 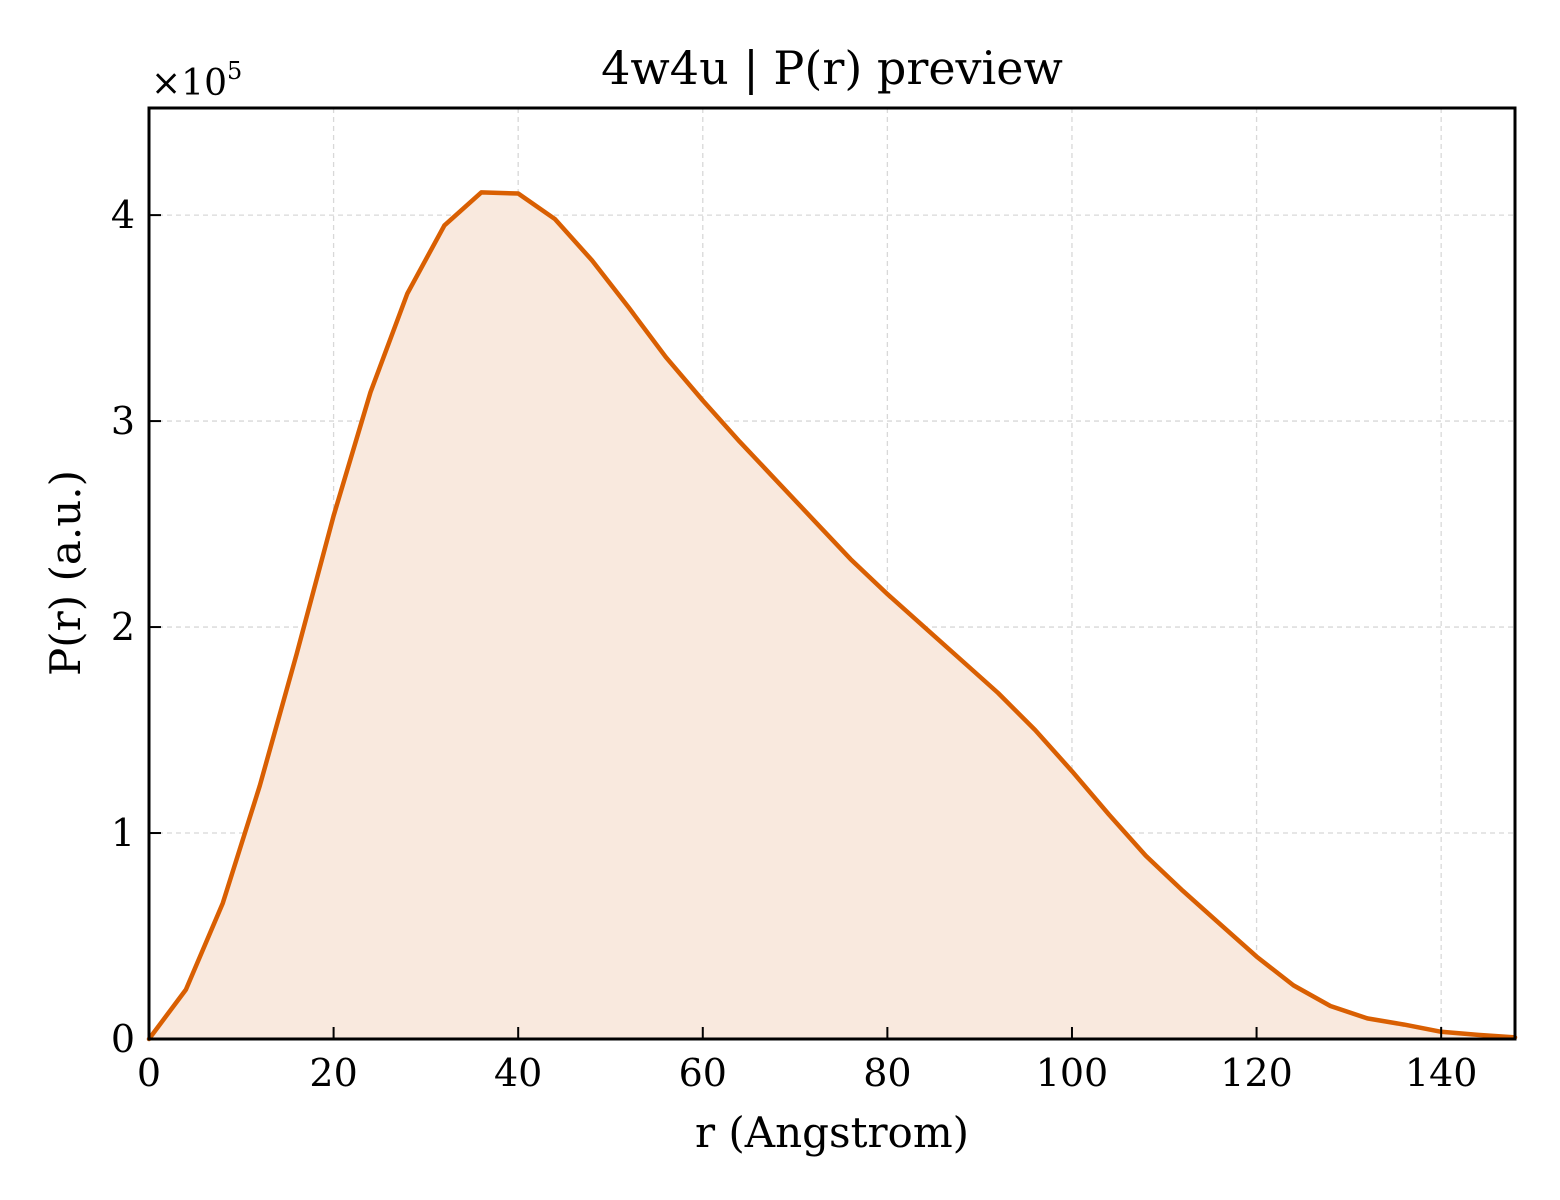 I want to click on x-tick-label: 80, so click(x=887, y=1073).